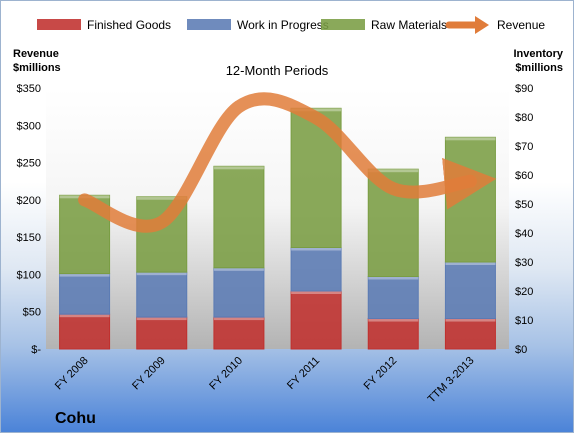 This screenshot has width=574, height=433. What do you see at coordinates (29, 238) in the screenshot?
I see `left-tick-label: $150` at bounding box center [29, 238].